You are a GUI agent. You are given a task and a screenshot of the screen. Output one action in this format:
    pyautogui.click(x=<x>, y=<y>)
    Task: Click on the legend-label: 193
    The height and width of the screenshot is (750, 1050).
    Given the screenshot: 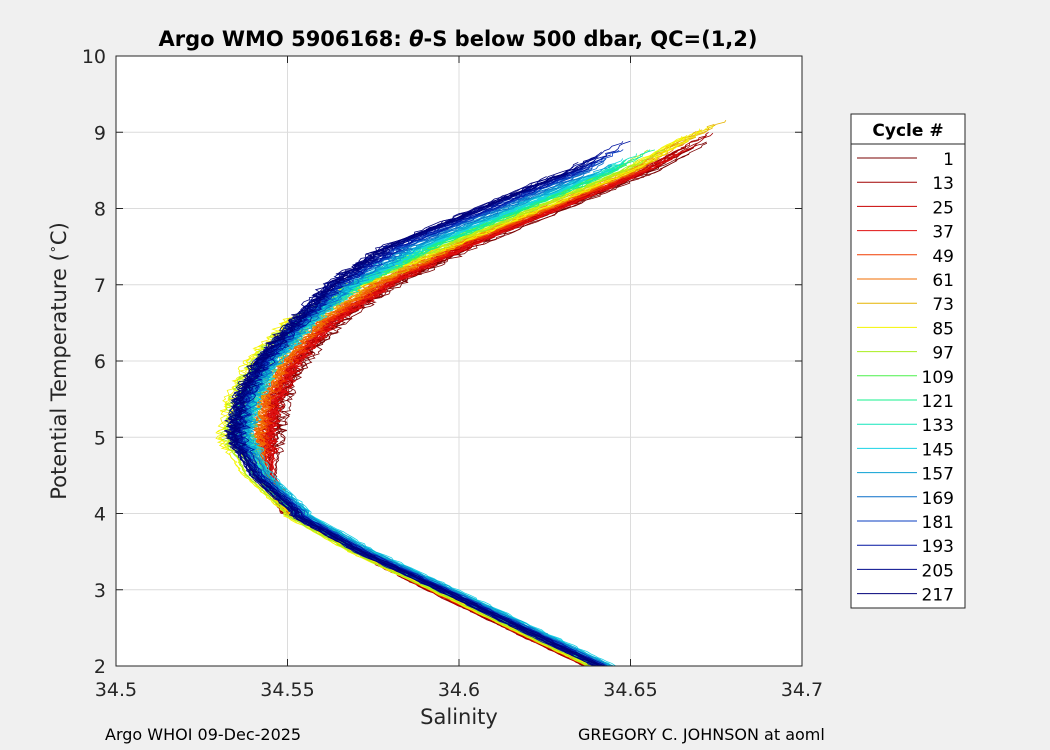 What is the action you would take?
    pyautogui.click(x=938, y=547)
    